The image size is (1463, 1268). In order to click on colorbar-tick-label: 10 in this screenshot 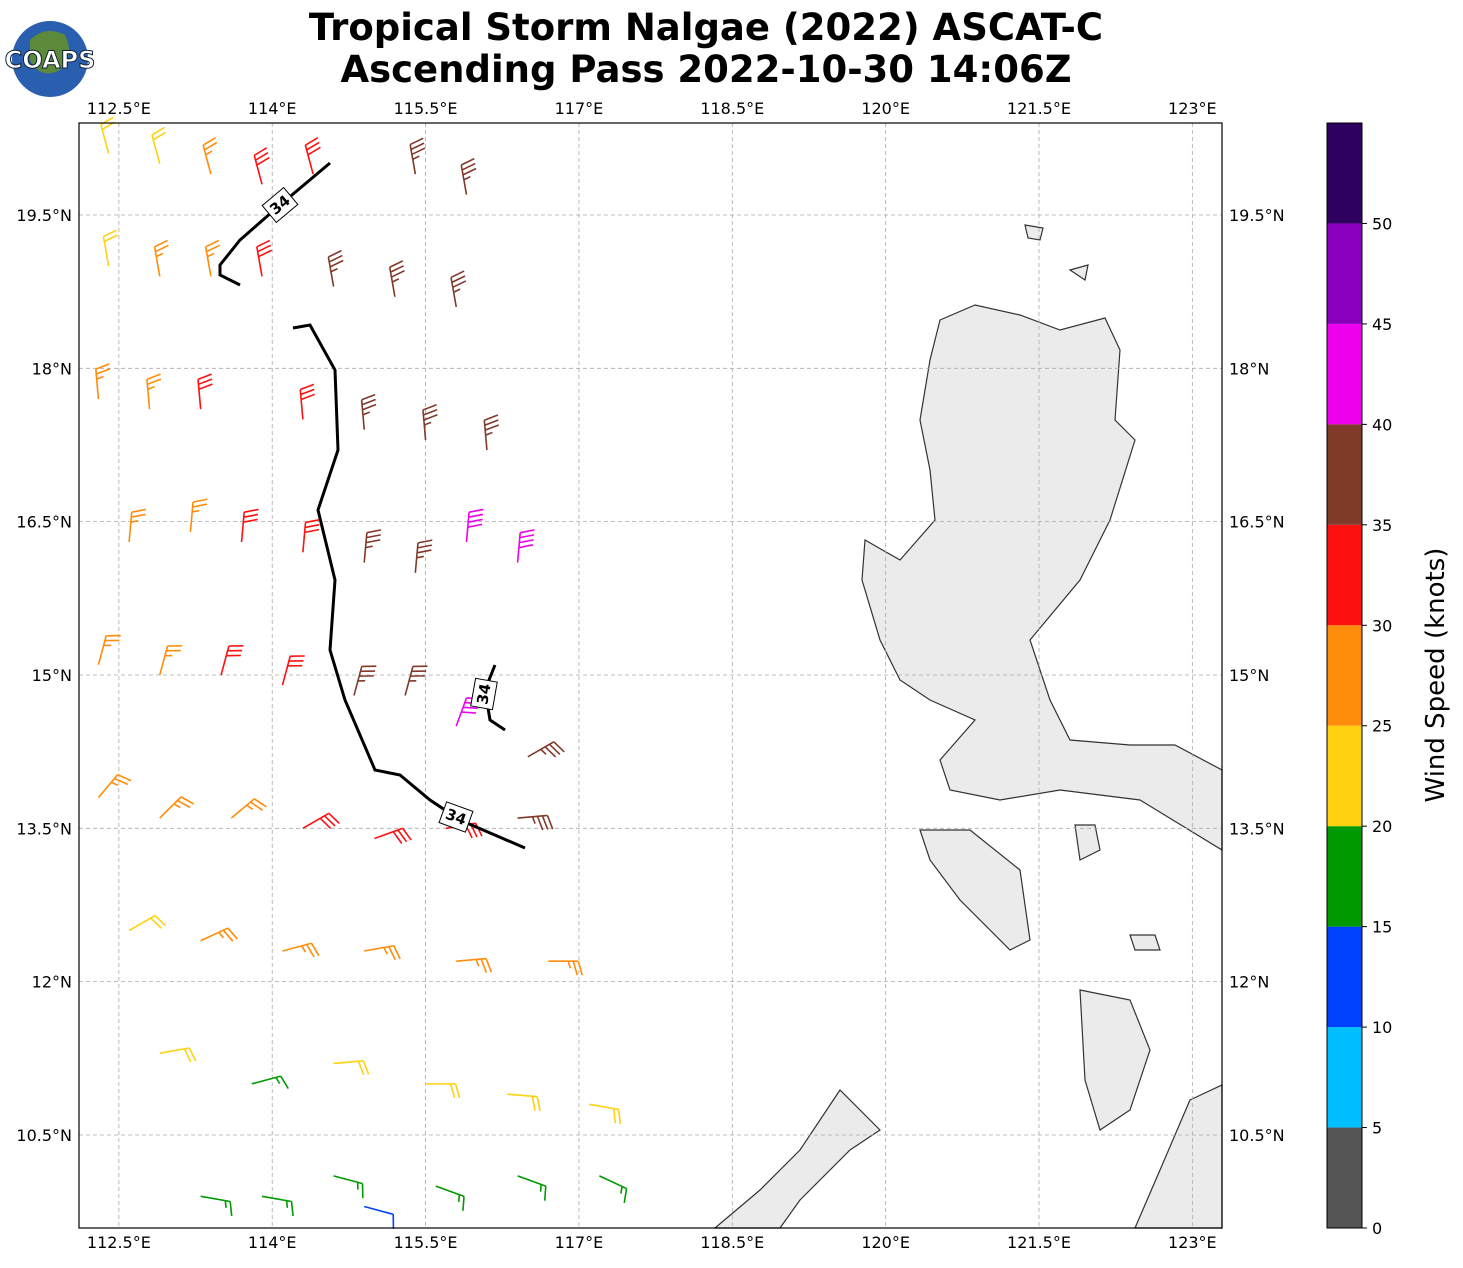, I will do `click(1382, 1027)`.